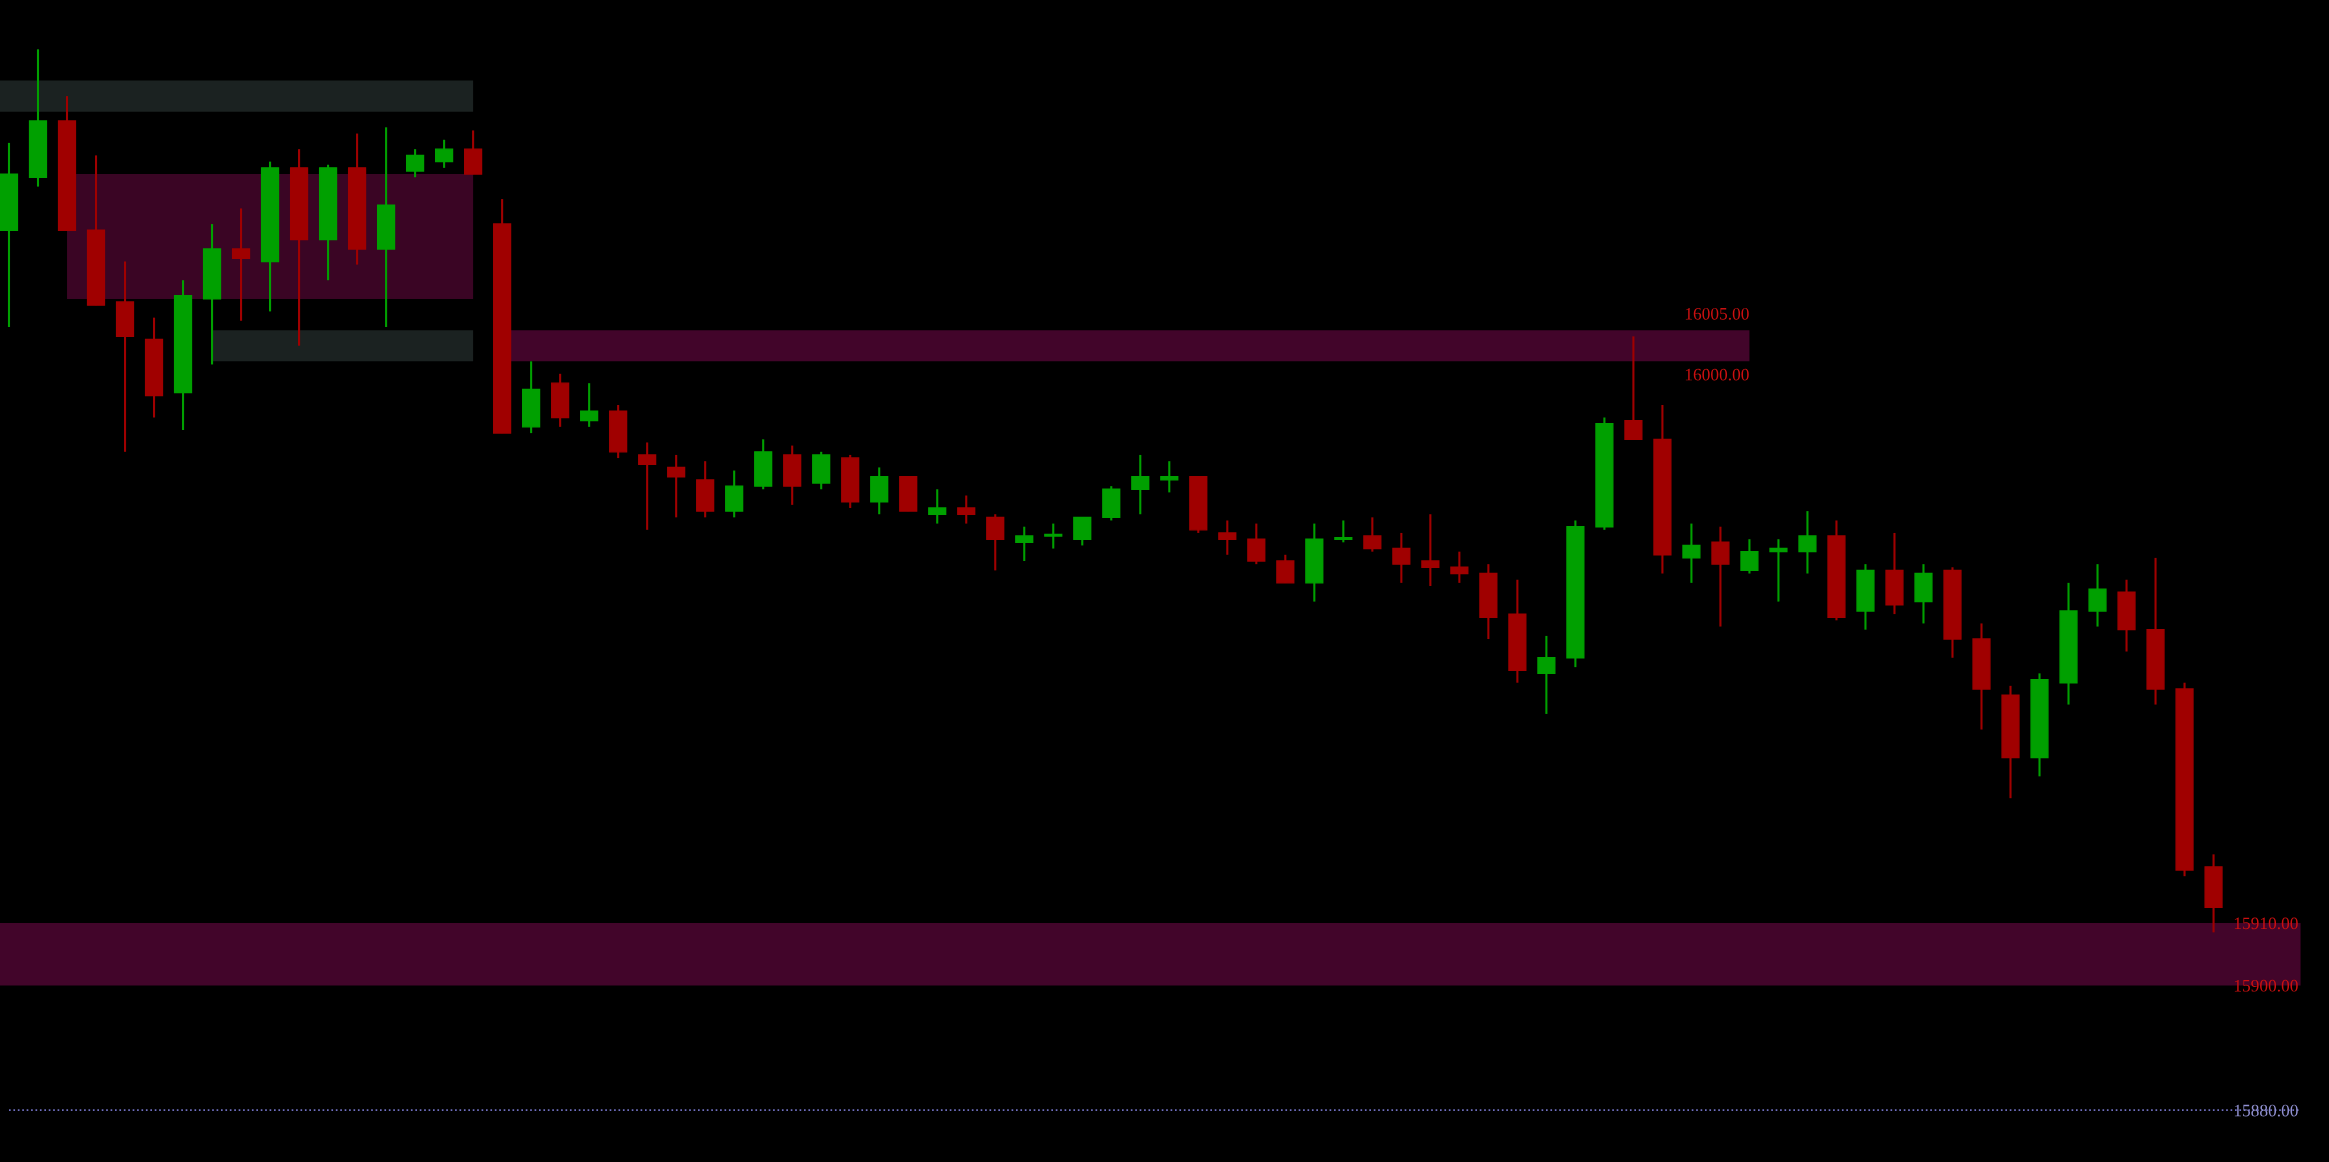  What do you see at coordinates (2266, 985) in the screenshot?
I see `y-tick-label: 15900.00` at bounding box center [2266, 985].